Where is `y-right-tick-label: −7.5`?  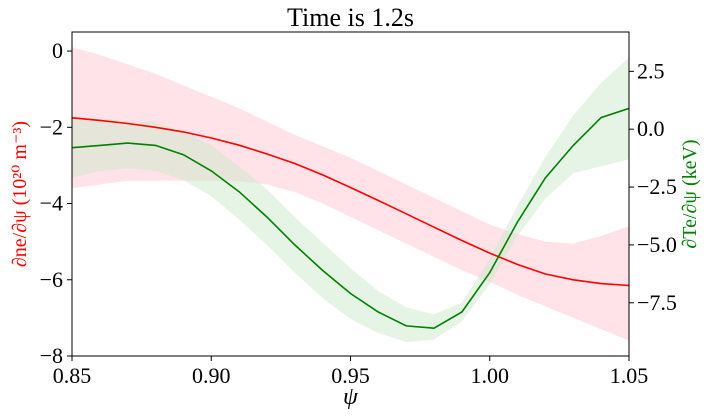
y-right-tick-label: −7.5 is located at coordinates (657, 302).